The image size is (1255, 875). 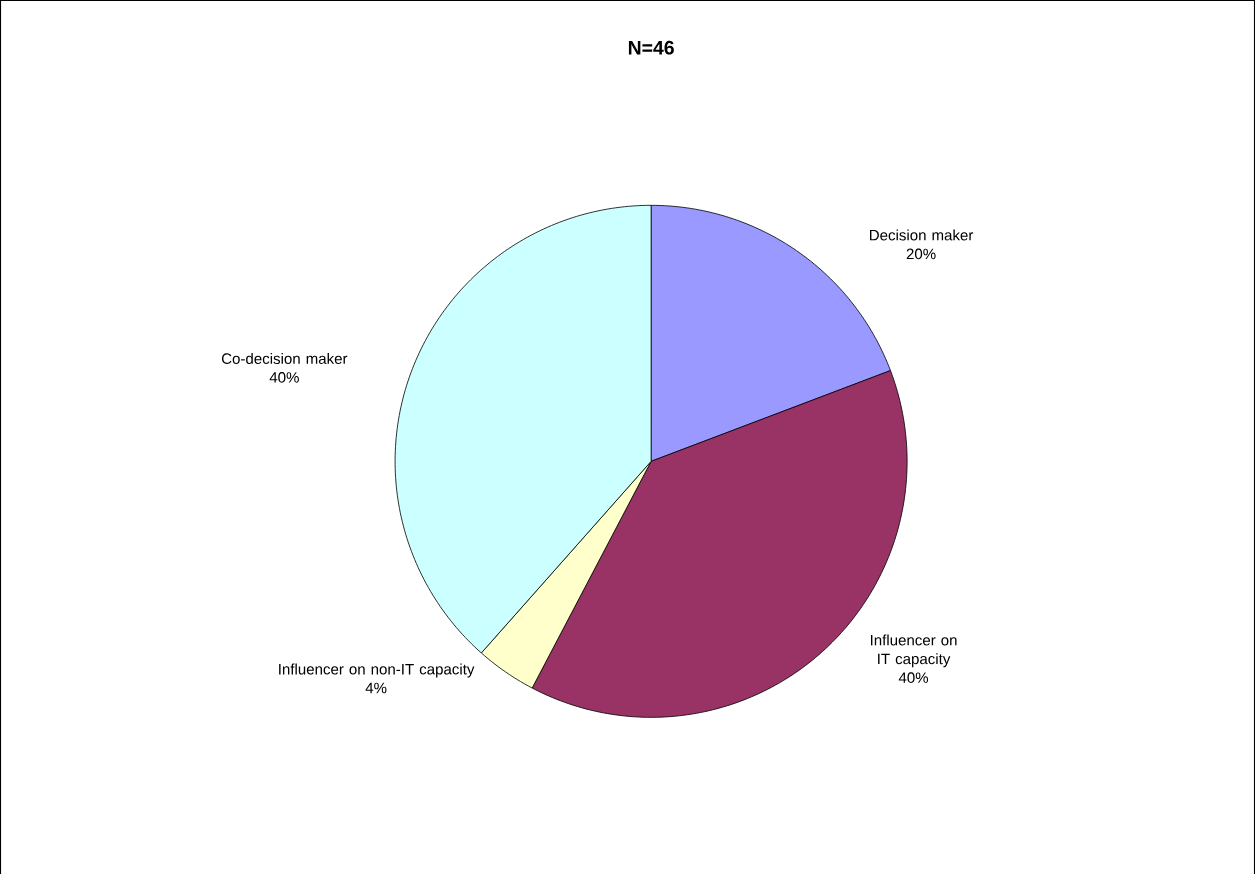 I want to click on slice-label: Influencer on non-IT capacity, so click(x=377, y=670).